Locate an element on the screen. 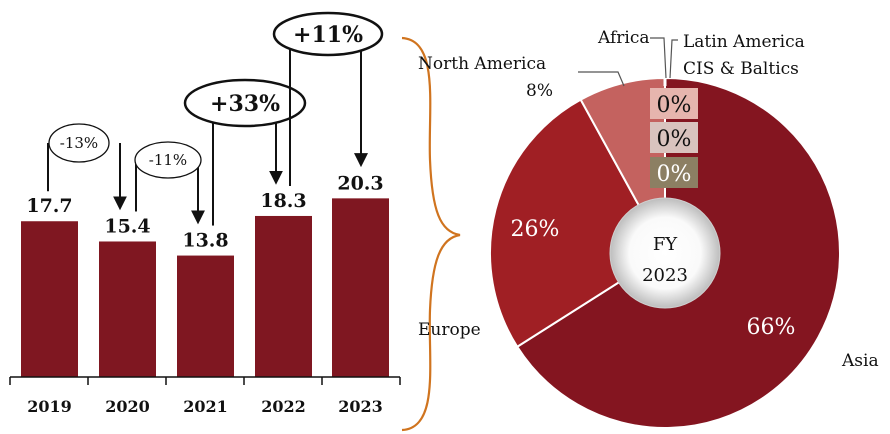 This screenshot has height=434, width=890. bar-value-label-2022: 18.3 is located at coordinates (283, 201).